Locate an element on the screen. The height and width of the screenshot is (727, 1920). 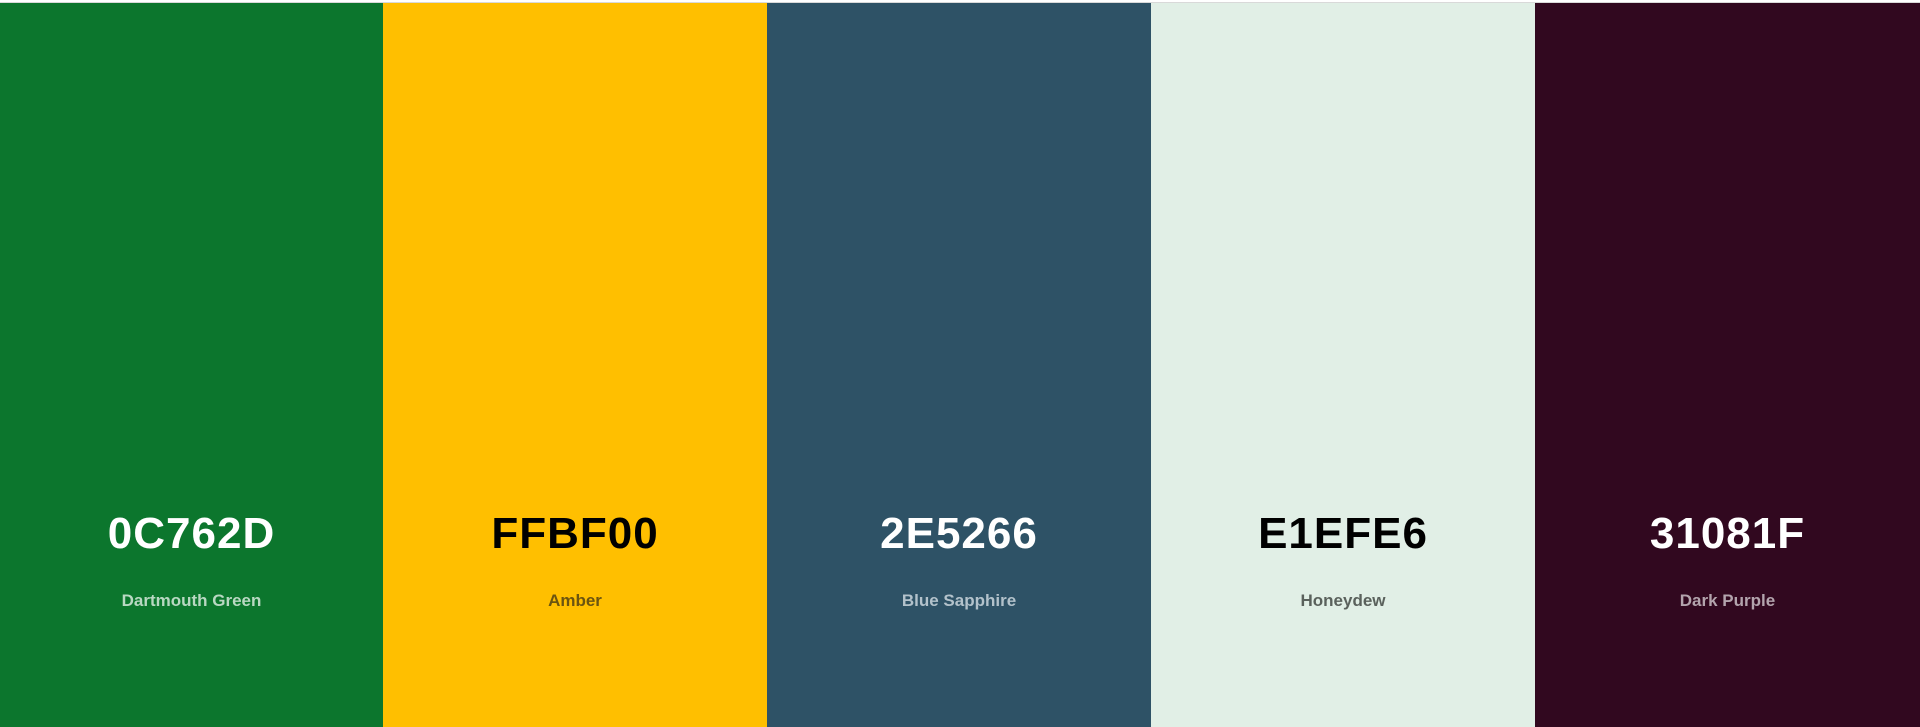
swatch-hex-code: 2E5266 is located at coordinates (959, 533).